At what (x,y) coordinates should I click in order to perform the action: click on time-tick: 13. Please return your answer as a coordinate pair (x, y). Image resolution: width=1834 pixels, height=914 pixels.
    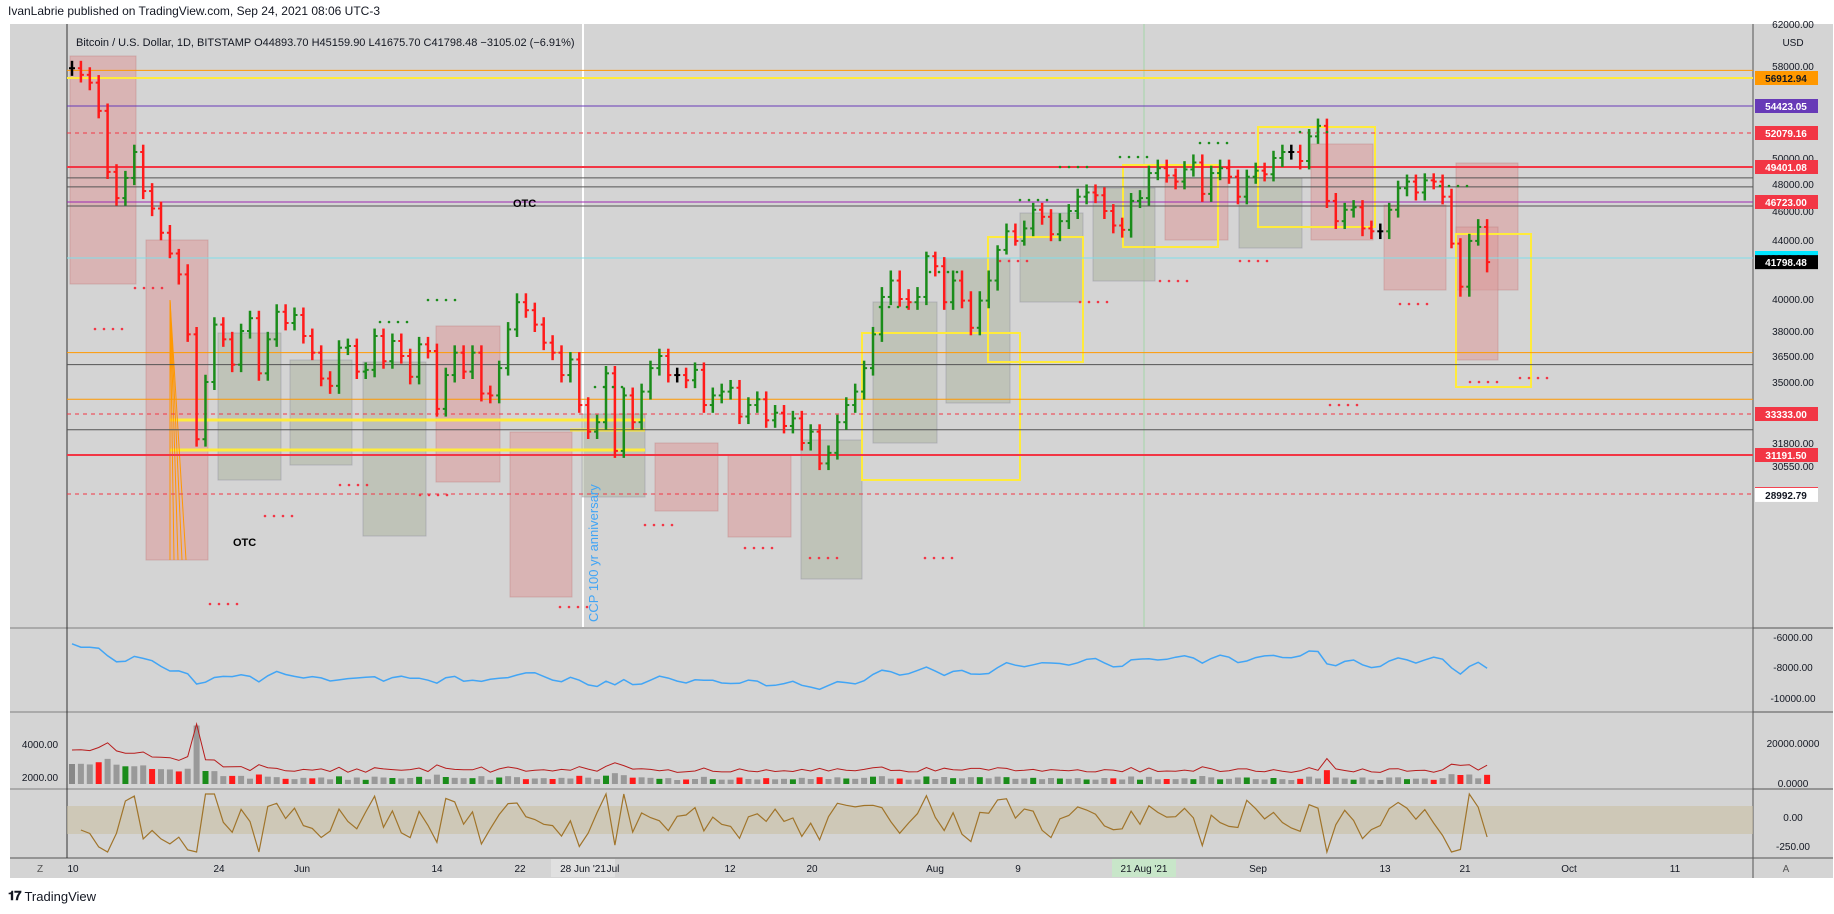
    Looking at the image, I should click on (1385, 869).